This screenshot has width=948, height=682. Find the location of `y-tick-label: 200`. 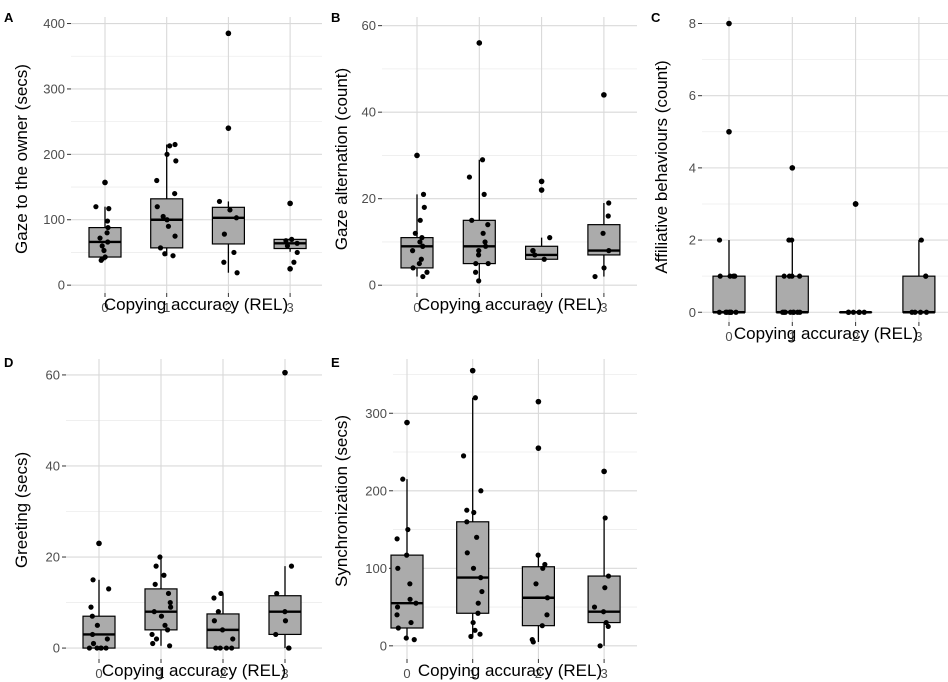

y-tick-label: 200 is located at coordinates (54, 154).